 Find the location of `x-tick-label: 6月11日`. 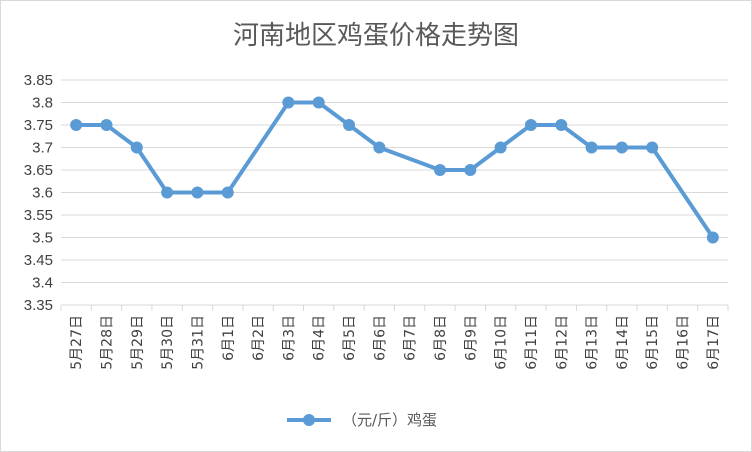

x-tick-label: 6月11日 is located at coordinates (532, 342).